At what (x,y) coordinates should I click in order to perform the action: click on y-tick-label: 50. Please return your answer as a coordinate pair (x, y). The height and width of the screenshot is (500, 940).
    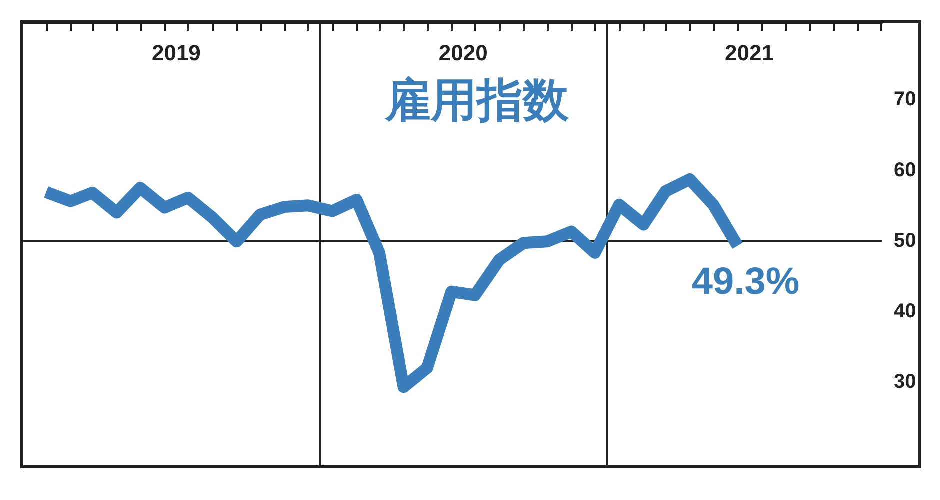
    Looking at the image, I should click on (905, 241).